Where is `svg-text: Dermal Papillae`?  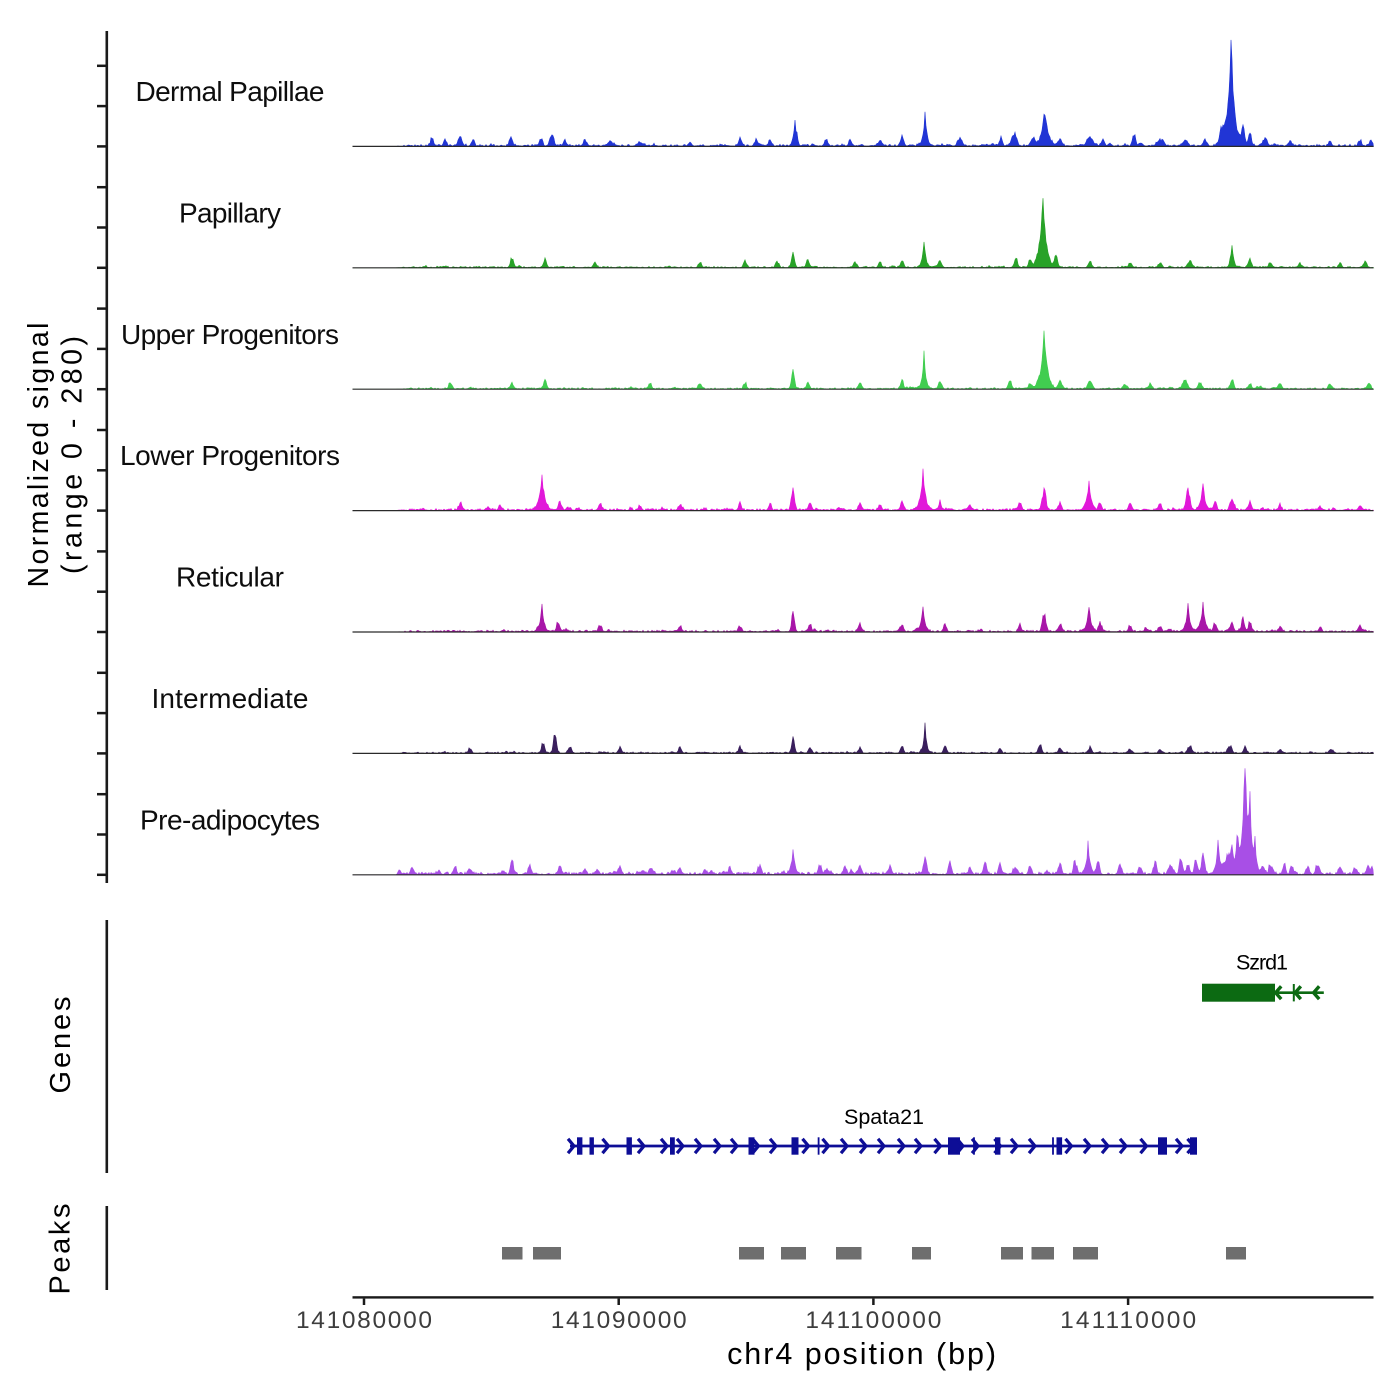
svg-text: Dermal Papillae is located at coordinates (230, 91).